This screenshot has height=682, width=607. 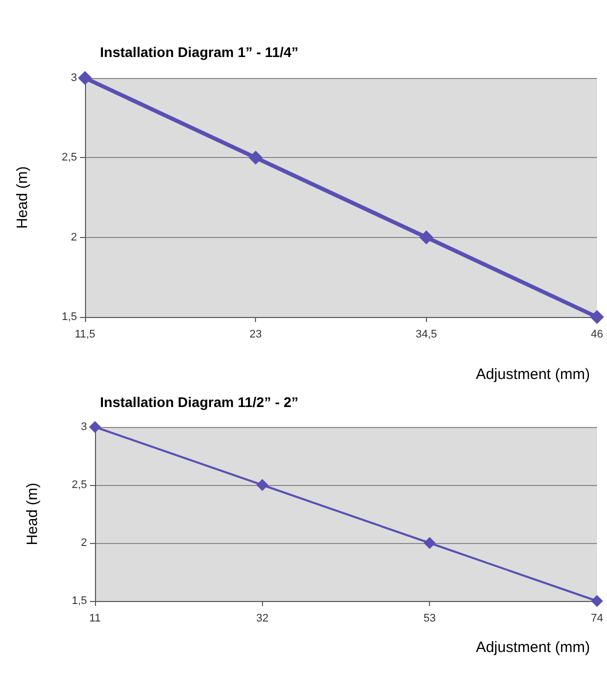 What do you see at coordinates (95, 618) in the screenshot?
I see `x-tick-label: 11` at bounding box center [95, 618].